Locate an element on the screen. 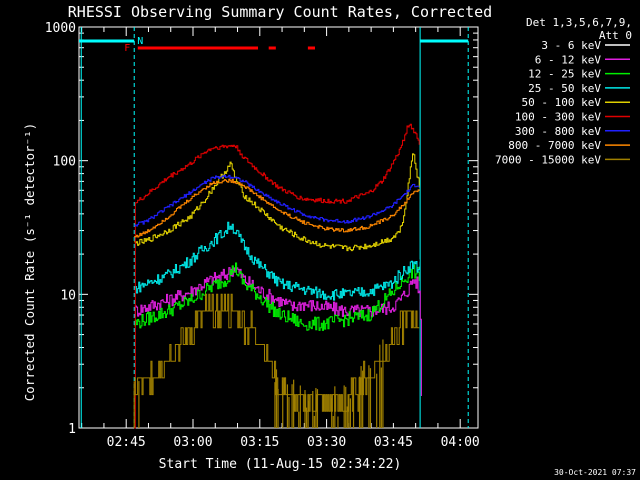  y-tick-label: 100 is located at coordinates (64, 162).